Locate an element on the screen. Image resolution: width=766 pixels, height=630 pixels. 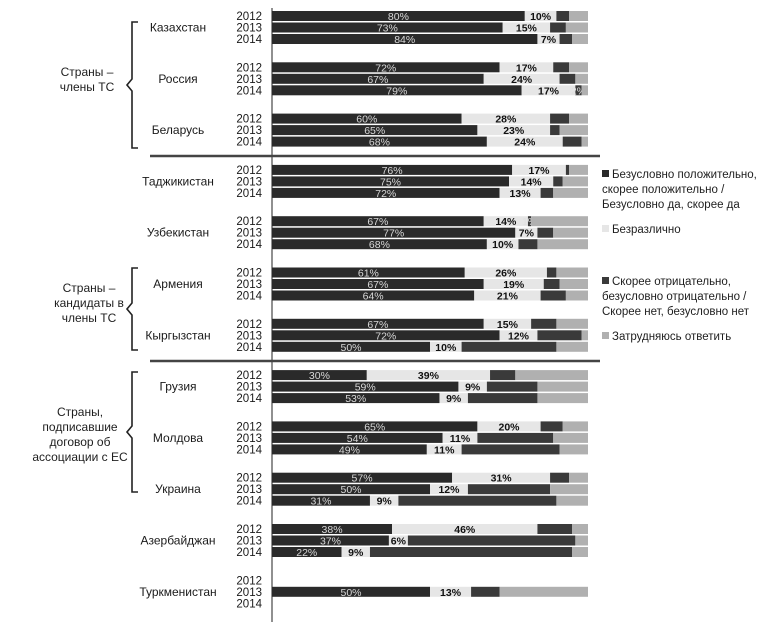
country-label: Россия is located at coordinates (177, 79).